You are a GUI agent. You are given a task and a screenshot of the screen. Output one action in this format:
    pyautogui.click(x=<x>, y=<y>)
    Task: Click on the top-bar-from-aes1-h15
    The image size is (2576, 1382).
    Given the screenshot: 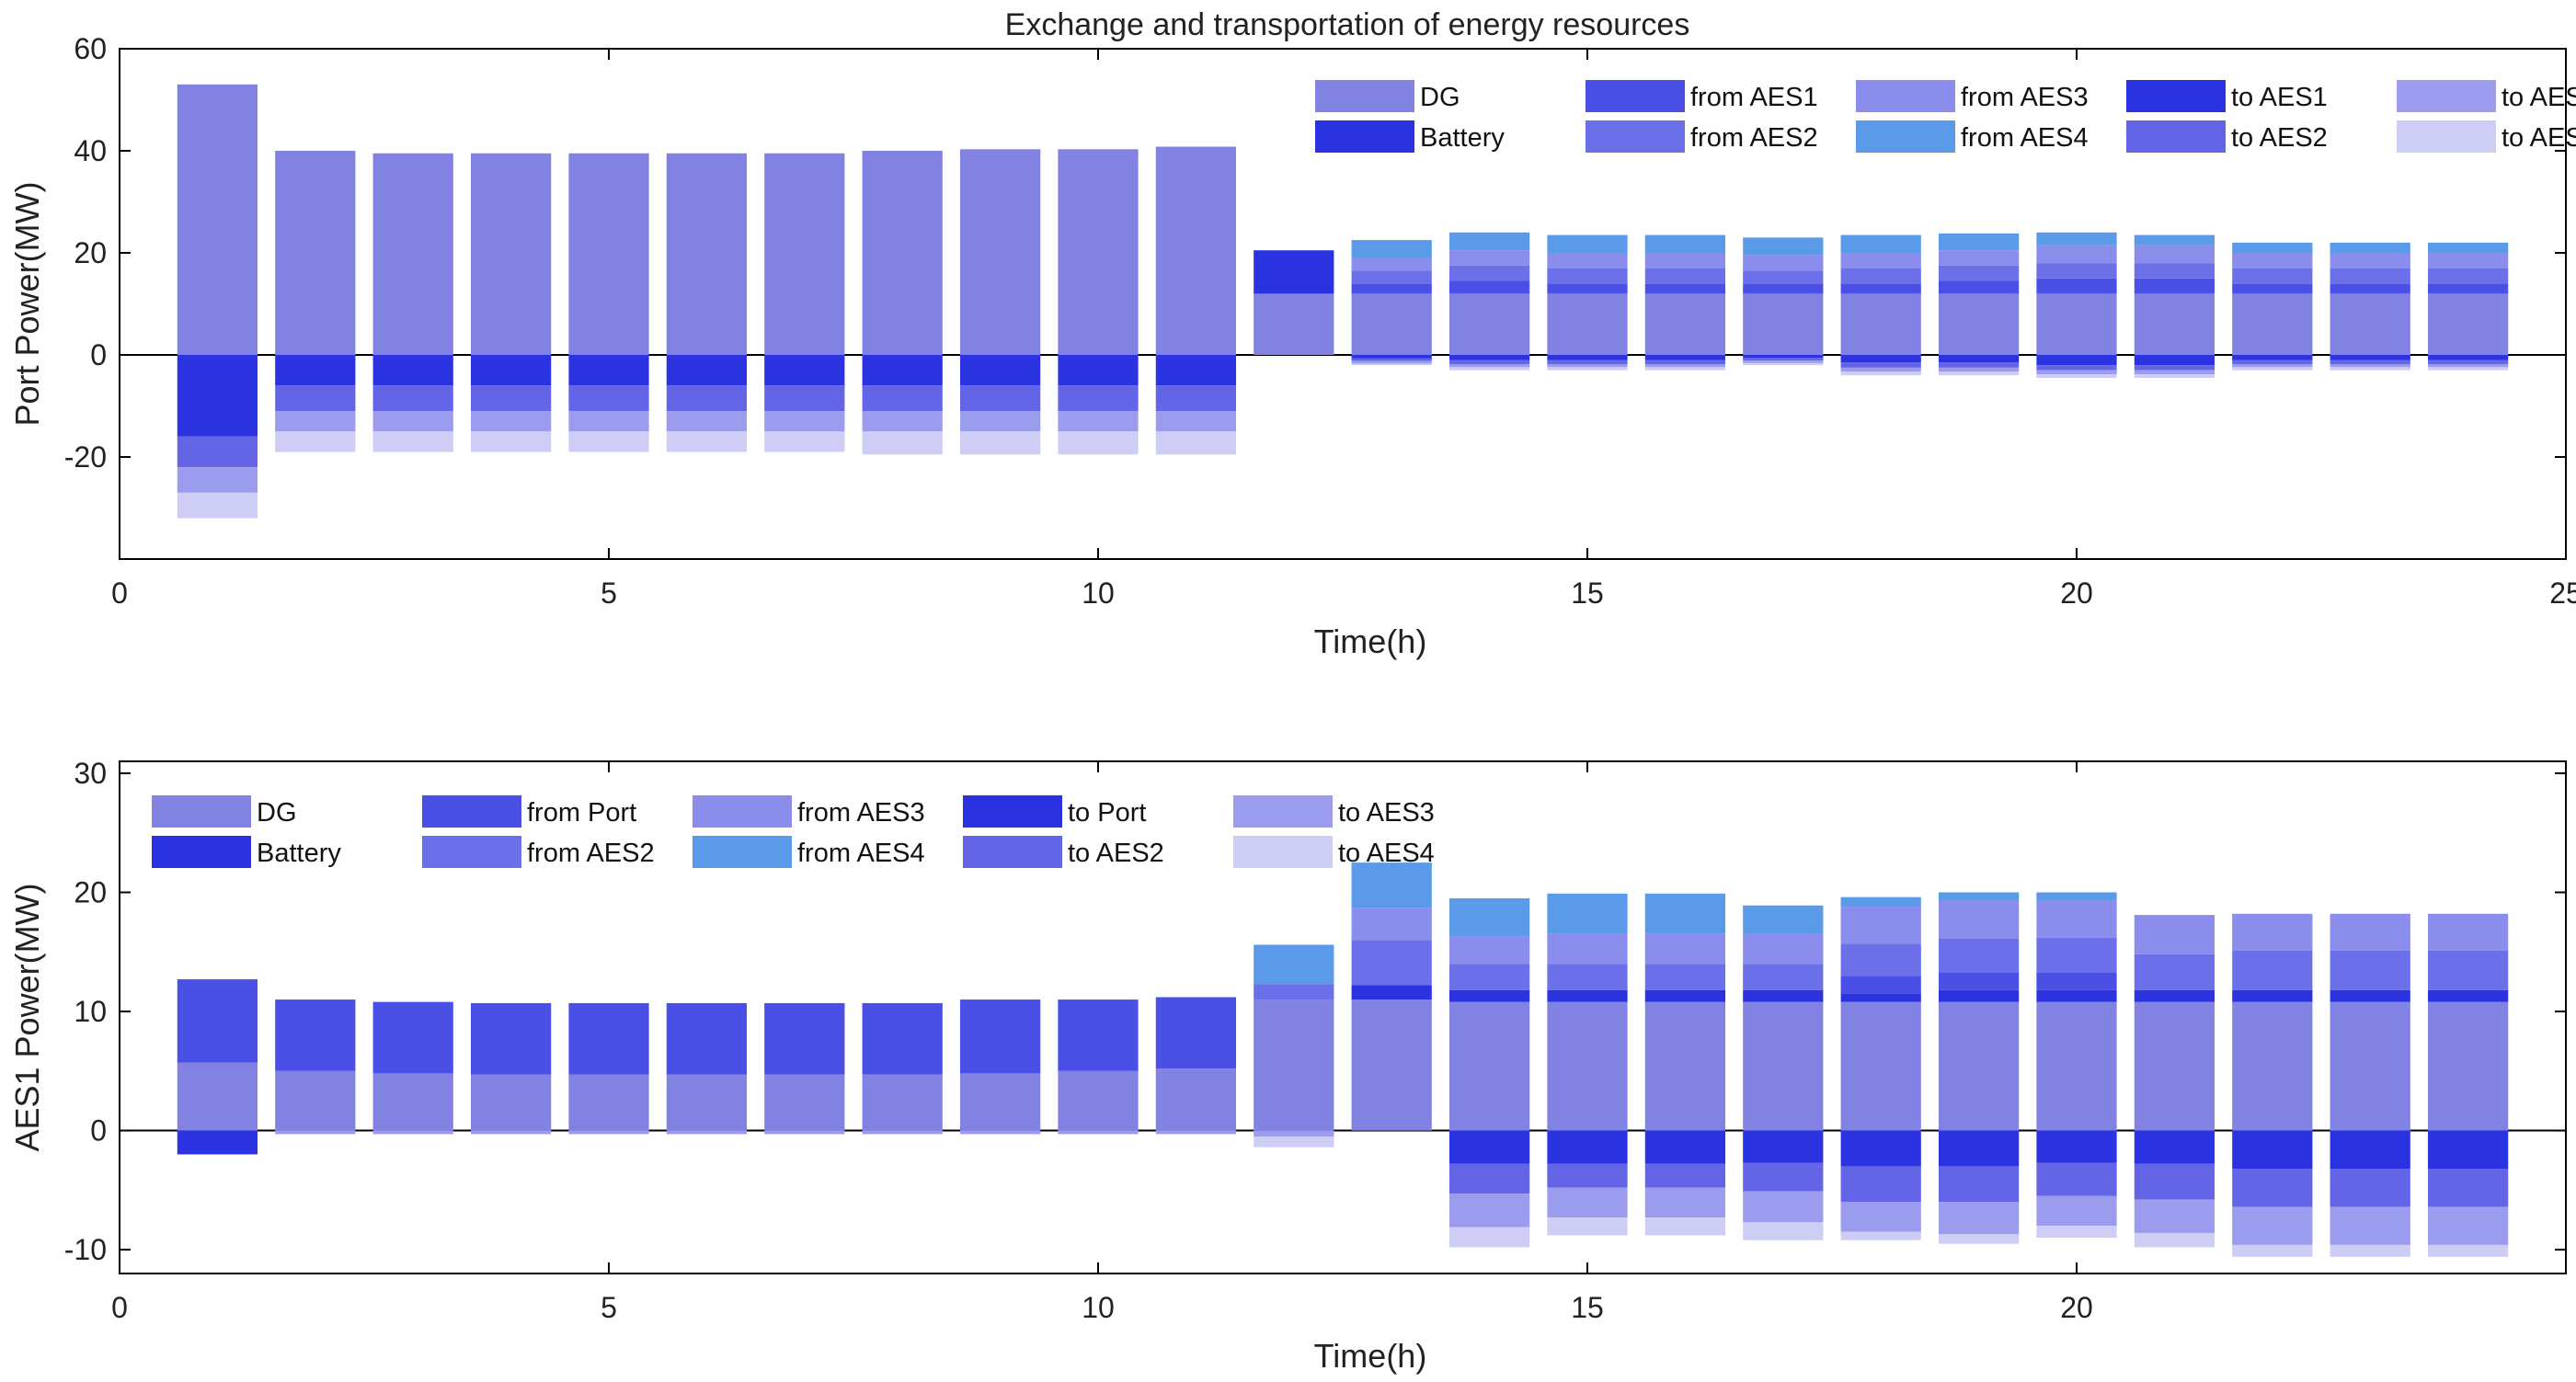 What is the action you would take?
    pyautogui.click(x=1587, y=288)
    